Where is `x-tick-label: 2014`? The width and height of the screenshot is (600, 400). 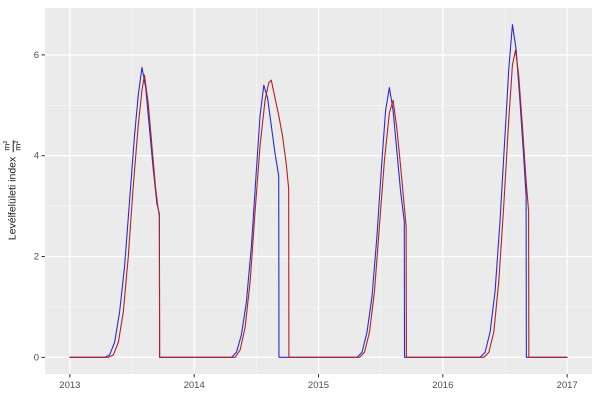
x-tick-label: 2014 is located at coordinates (194, 385).